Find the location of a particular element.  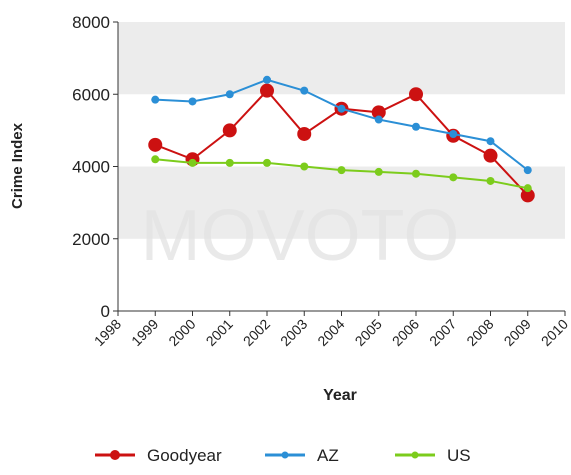

legend-label: Goodyear is located at coordinates (184, 455).